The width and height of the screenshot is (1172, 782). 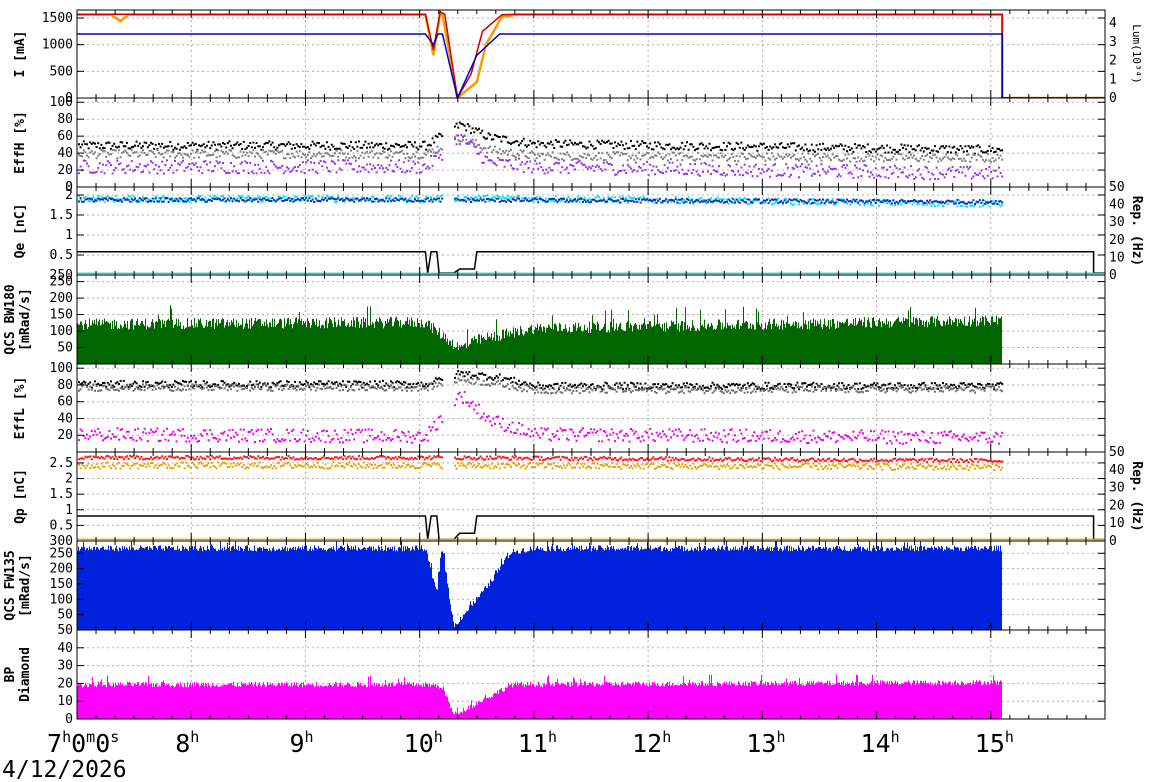 I want to click on y-tick-label: 40, so click(x=65, y=648).